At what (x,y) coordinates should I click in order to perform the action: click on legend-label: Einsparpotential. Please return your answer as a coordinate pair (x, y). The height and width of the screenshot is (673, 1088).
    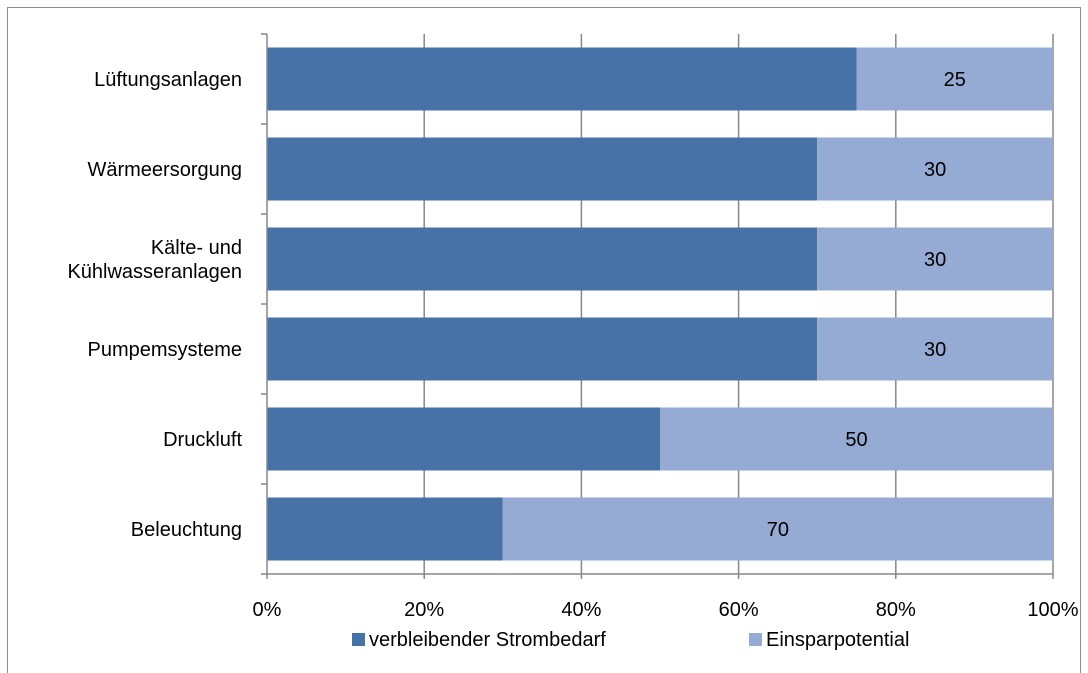
    Looking at the image, I should click on (837, 640).